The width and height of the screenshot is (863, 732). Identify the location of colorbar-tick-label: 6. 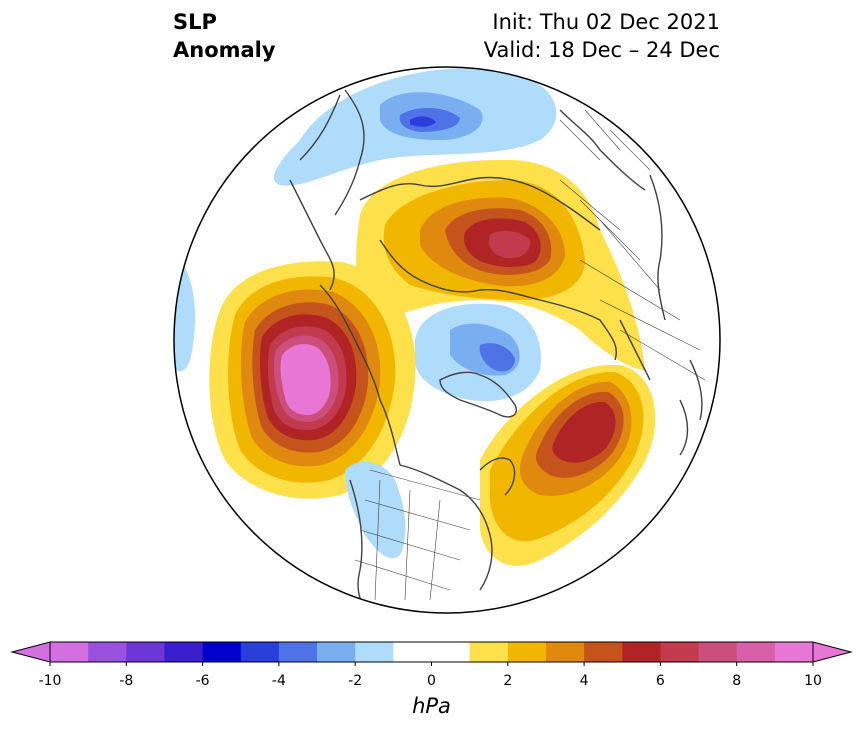
(660, 681).